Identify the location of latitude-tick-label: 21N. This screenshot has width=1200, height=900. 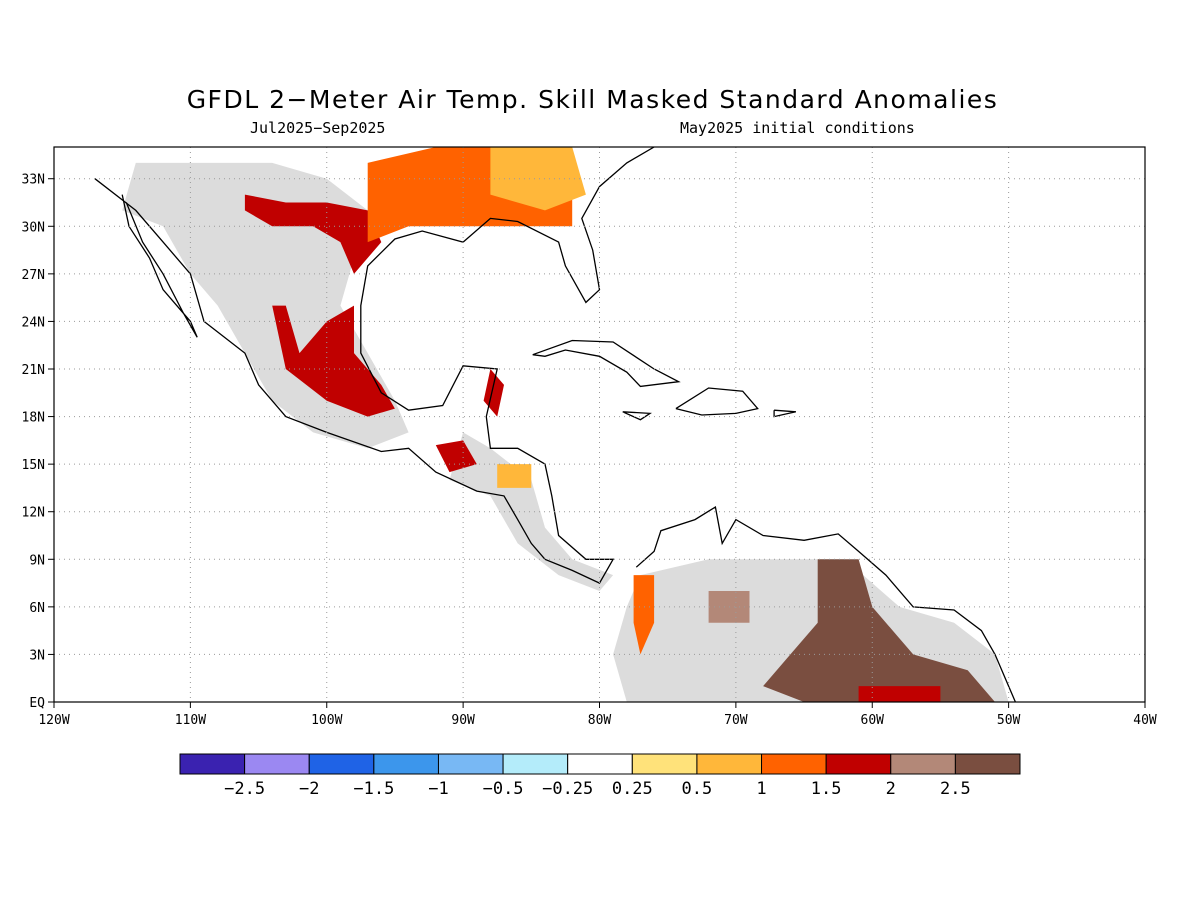
(33, 370).